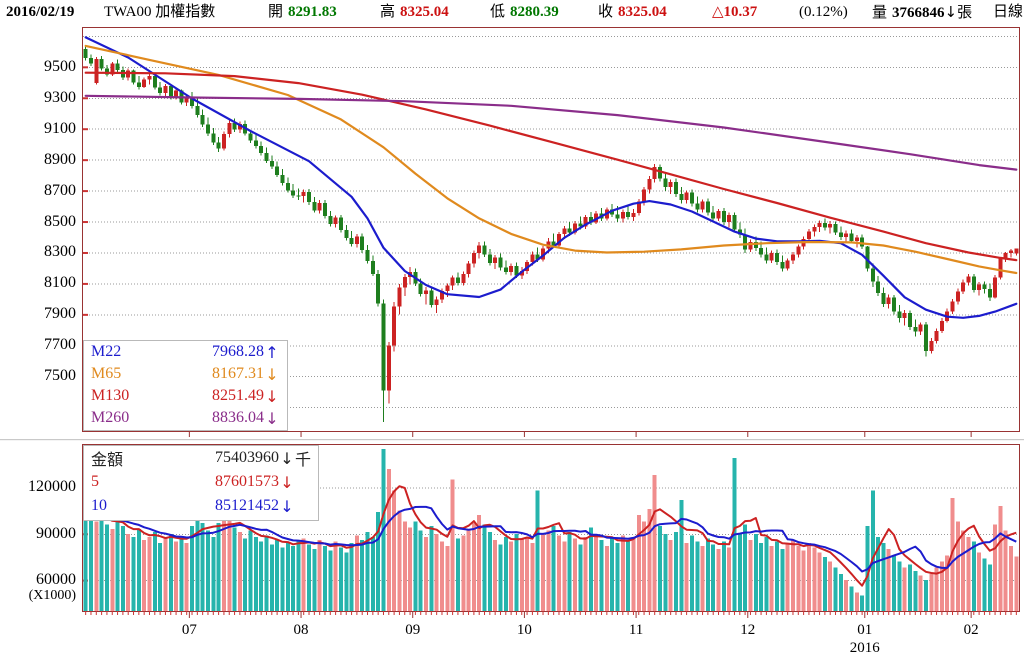 Image resolution: width=1024 pixels, height=662 pixels. I want to click on vol-ma10-value: 85121452, so click(247, 505).